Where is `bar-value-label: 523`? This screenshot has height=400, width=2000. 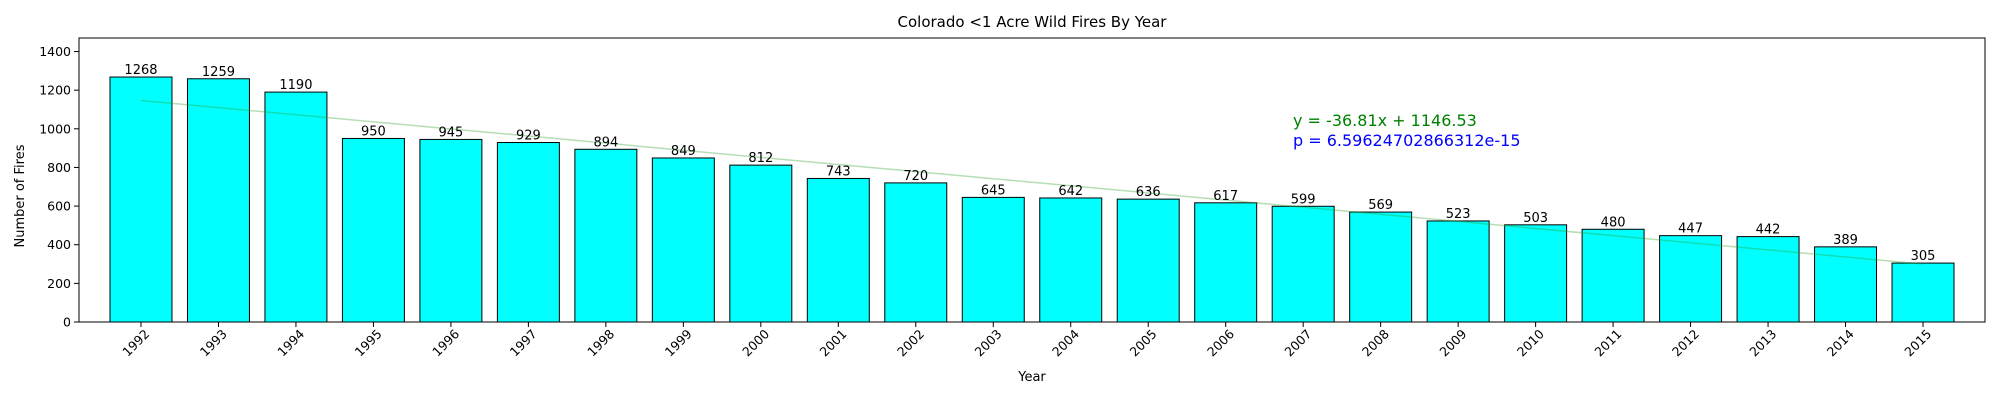 bar-value-label: 523 is located at coordinates (1458, 214).